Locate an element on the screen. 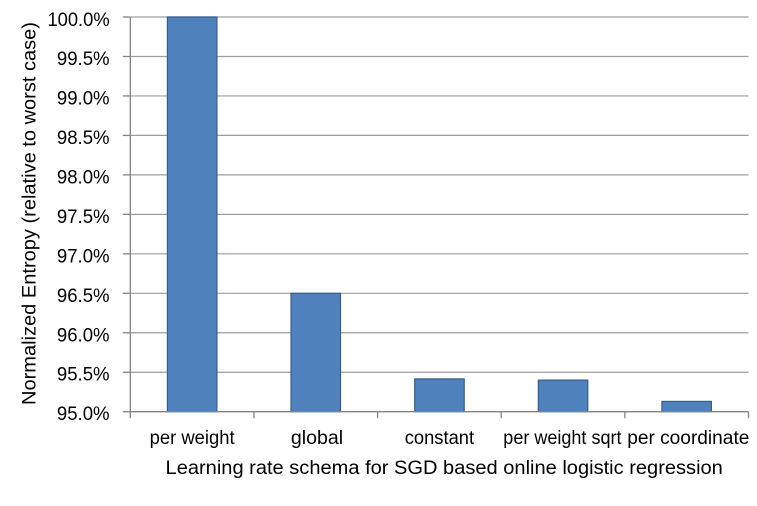 This screenshot has height=506, width=757. svg-text: 99.5% is located at coordinates (83, 59).